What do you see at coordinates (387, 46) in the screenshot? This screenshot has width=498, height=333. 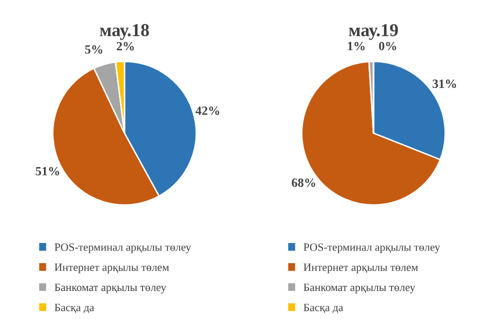 I see `text: 0%` at bounding box center [387, 46].